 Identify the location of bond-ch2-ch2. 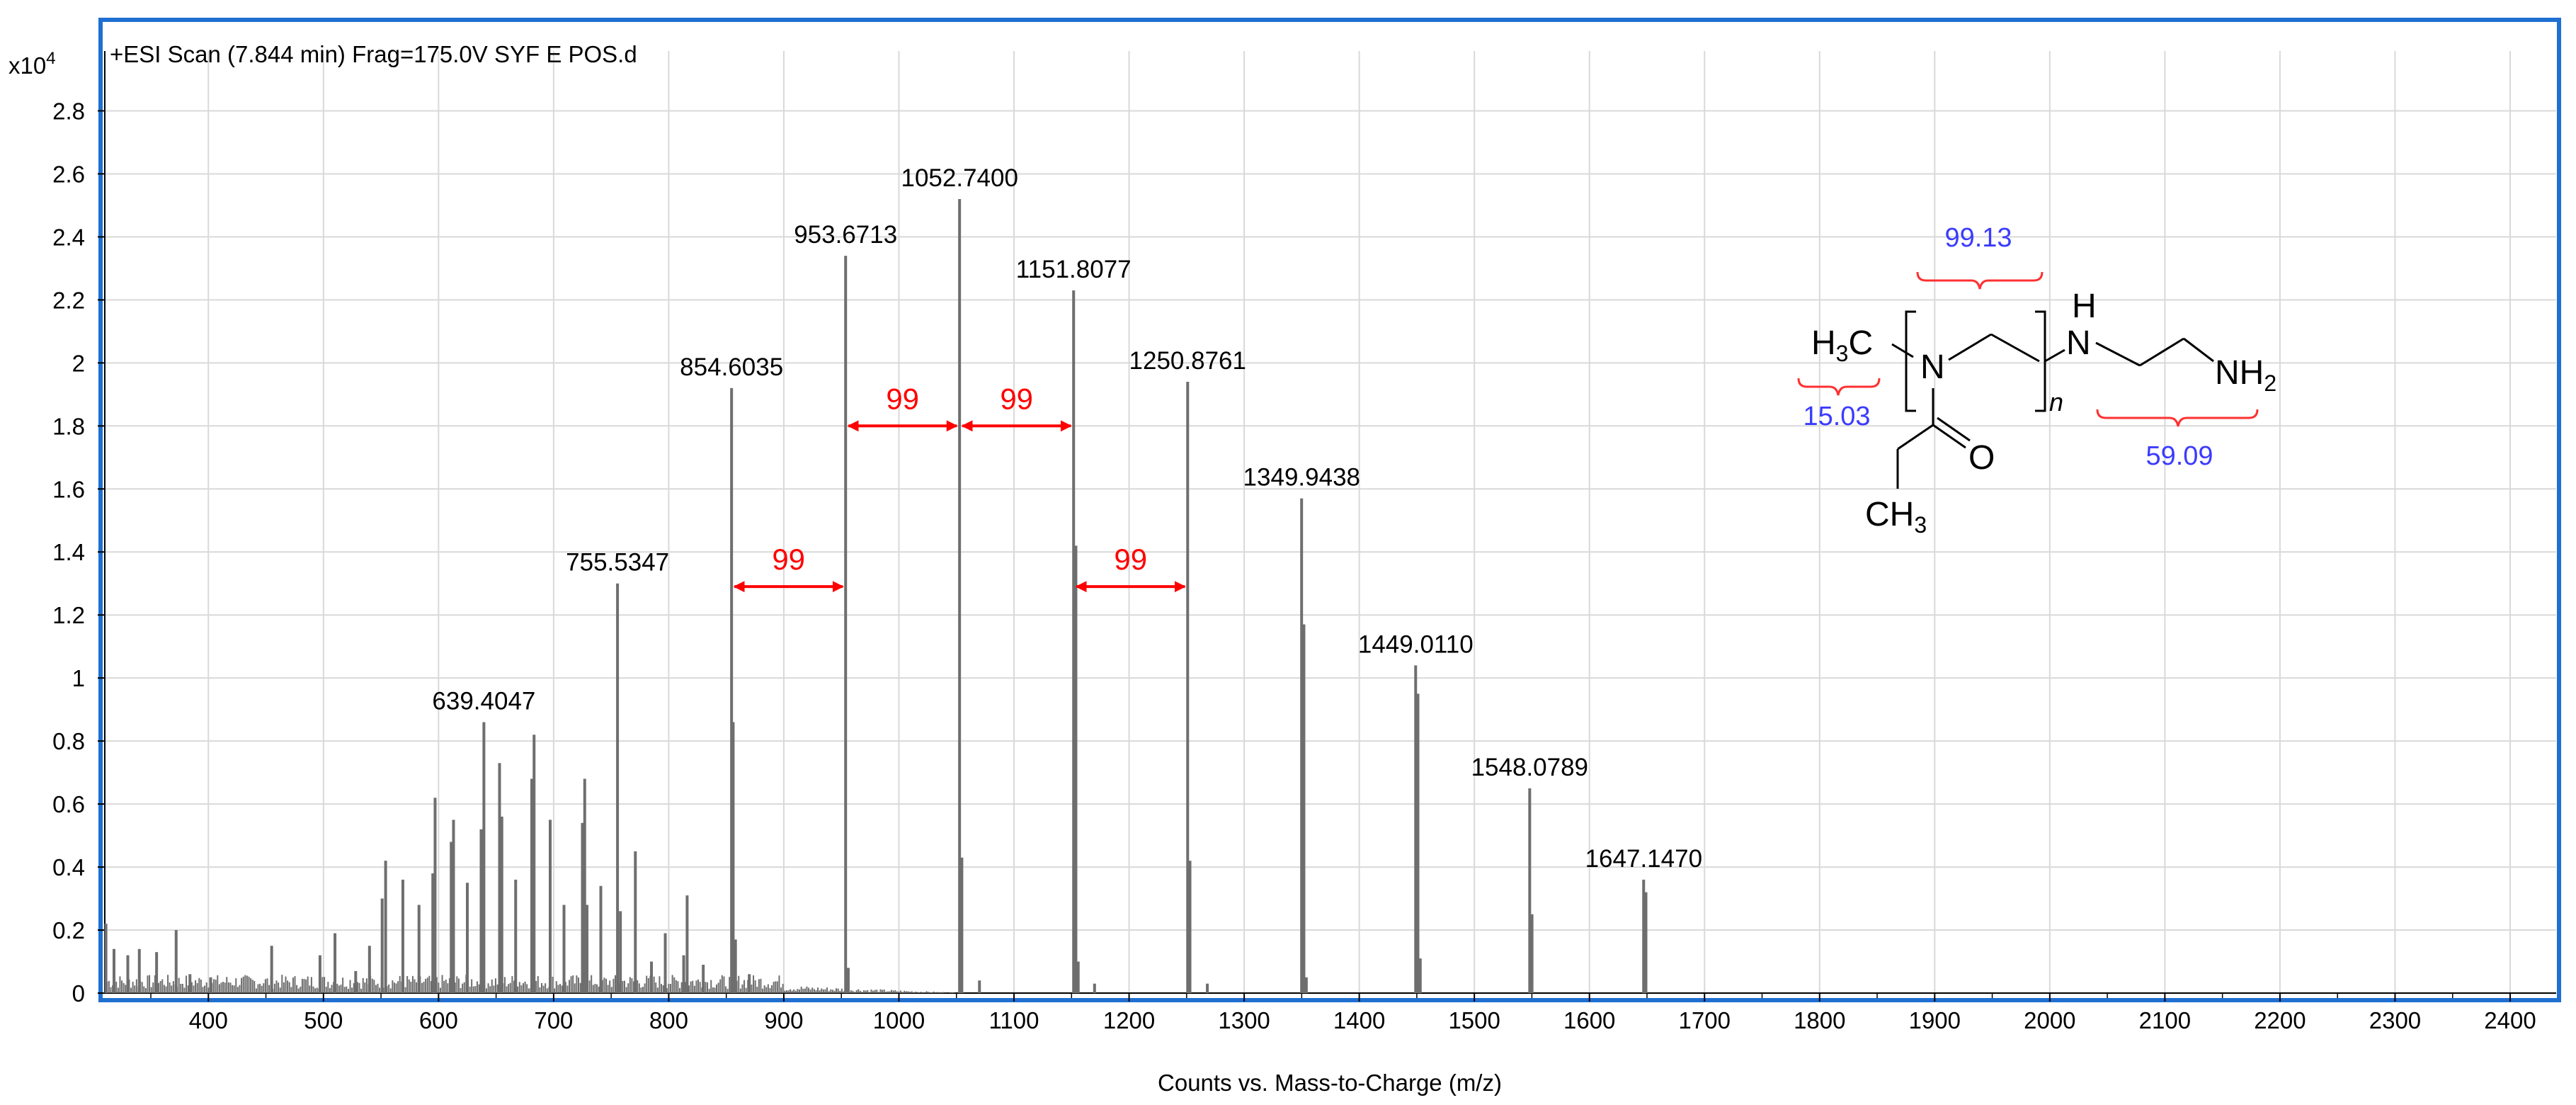
(2015, 348).